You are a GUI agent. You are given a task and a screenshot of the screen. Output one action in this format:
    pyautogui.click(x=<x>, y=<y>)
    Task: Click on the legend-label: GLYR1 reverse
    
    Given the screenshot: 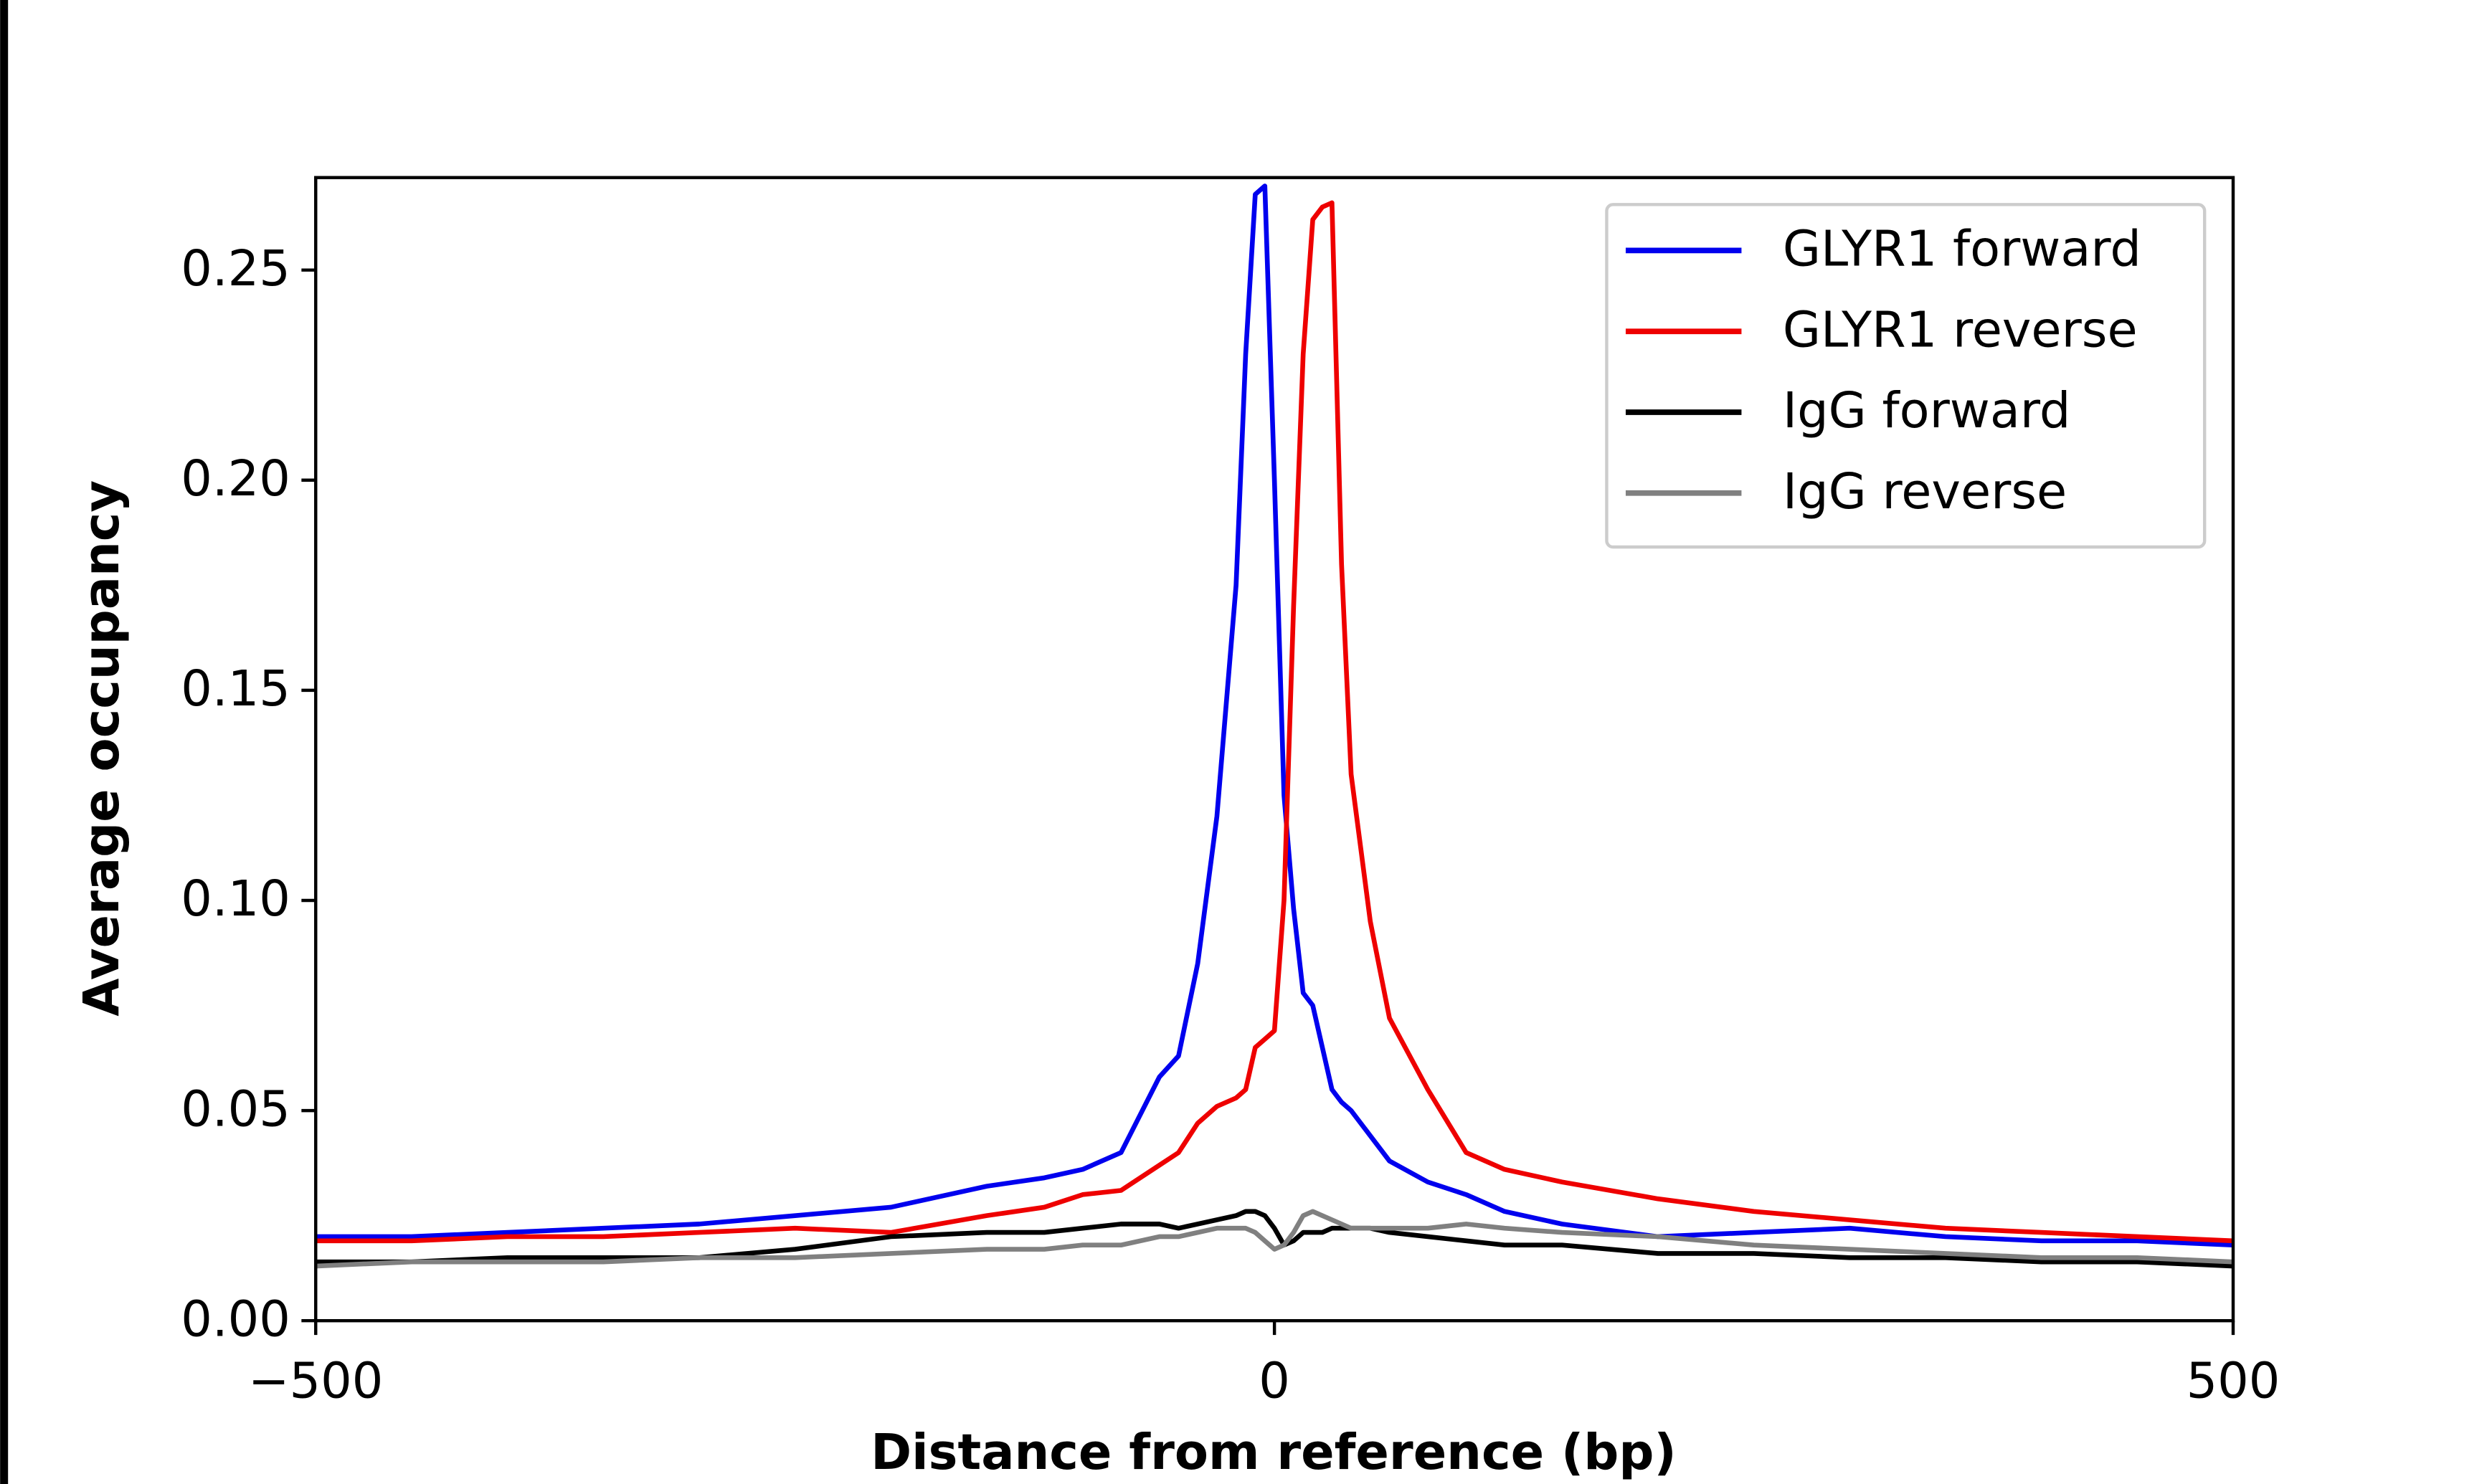 What is the action you would take?
    pyautogui.click(x=1961, y=329)
    